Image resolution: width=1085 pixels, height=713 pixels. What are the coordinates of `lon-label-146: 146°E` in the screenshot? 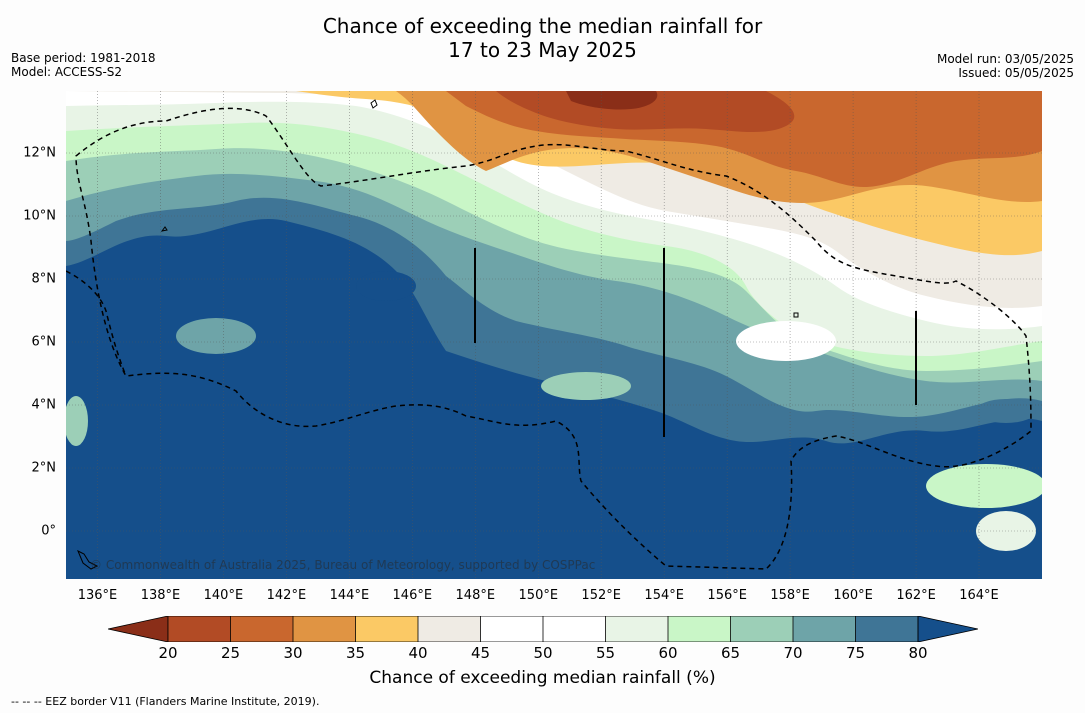 It's located at (412, 595).